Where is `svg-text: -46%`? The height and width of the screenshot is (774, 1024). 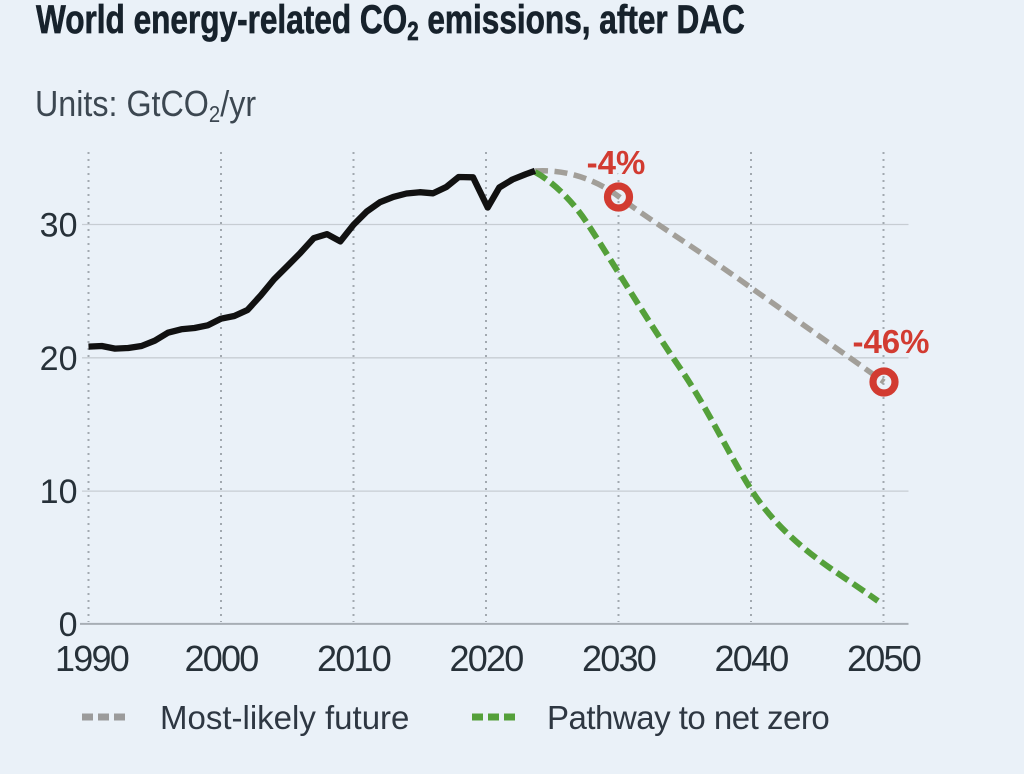 svg-text: -46% is located at coordinates (890, 341).